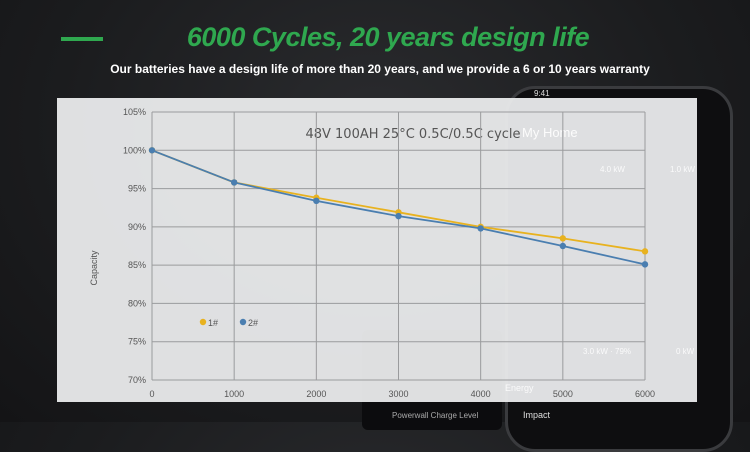 This screenshot has height=452, width=750. I want to click on y-tick-label: 105%, so click(134, 112).